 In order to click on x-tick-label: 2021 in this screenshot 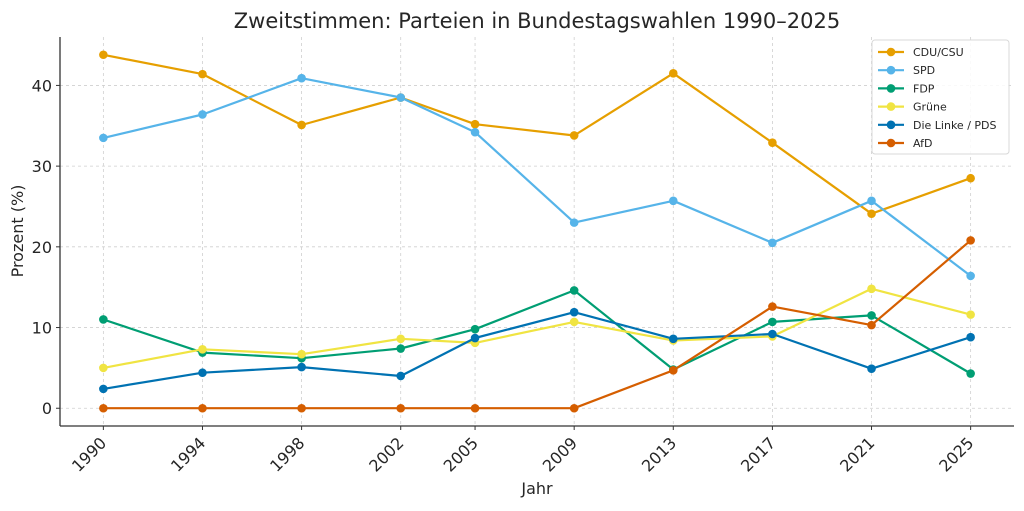, I will do `click(857, 454)`.